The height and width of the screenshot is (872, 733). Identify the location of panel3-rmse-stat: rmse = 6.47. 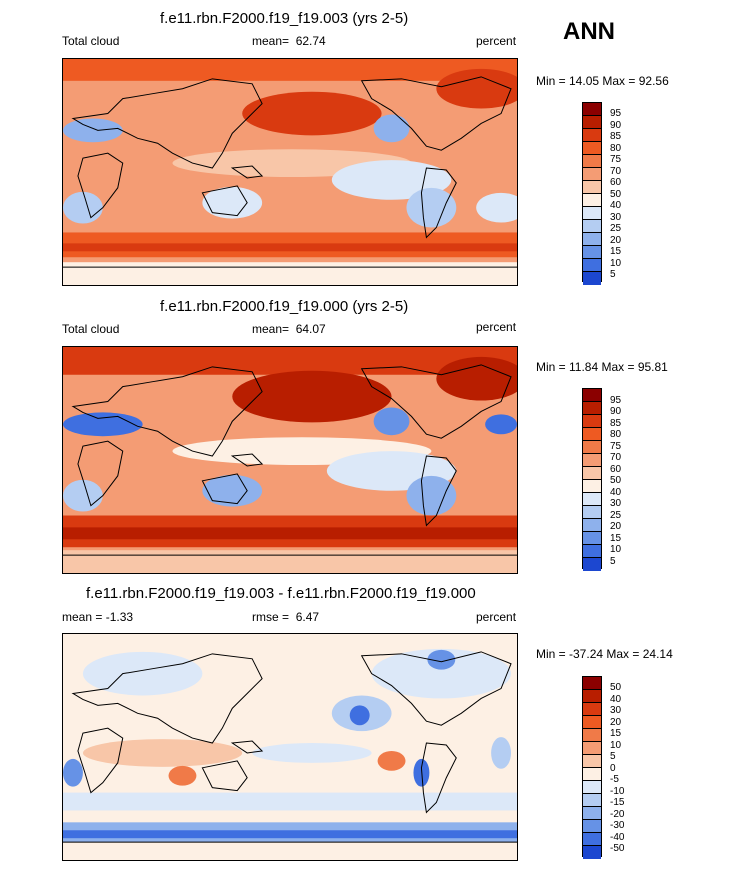
(285, 617).